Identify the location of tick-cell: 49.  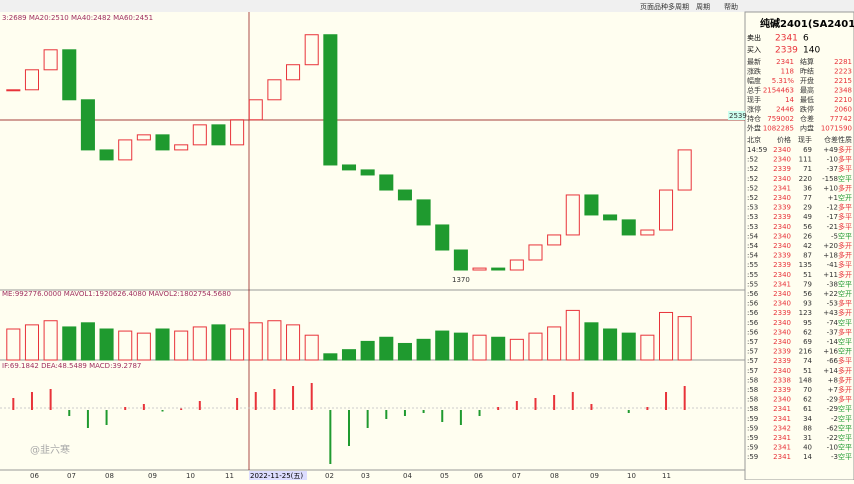
(807, 217).